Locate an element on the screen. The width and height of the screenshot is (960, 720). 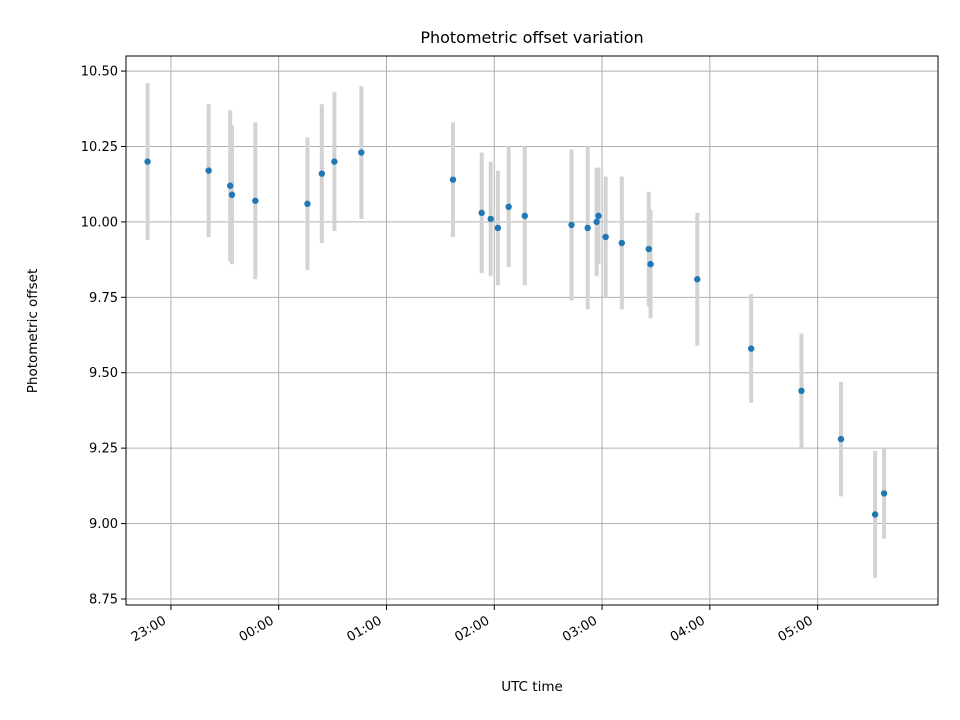
y-axis: 8.75 9.00 9.25 9.50 9.75 10.00 10.25 10.50 is located at coordinates (103, 336).